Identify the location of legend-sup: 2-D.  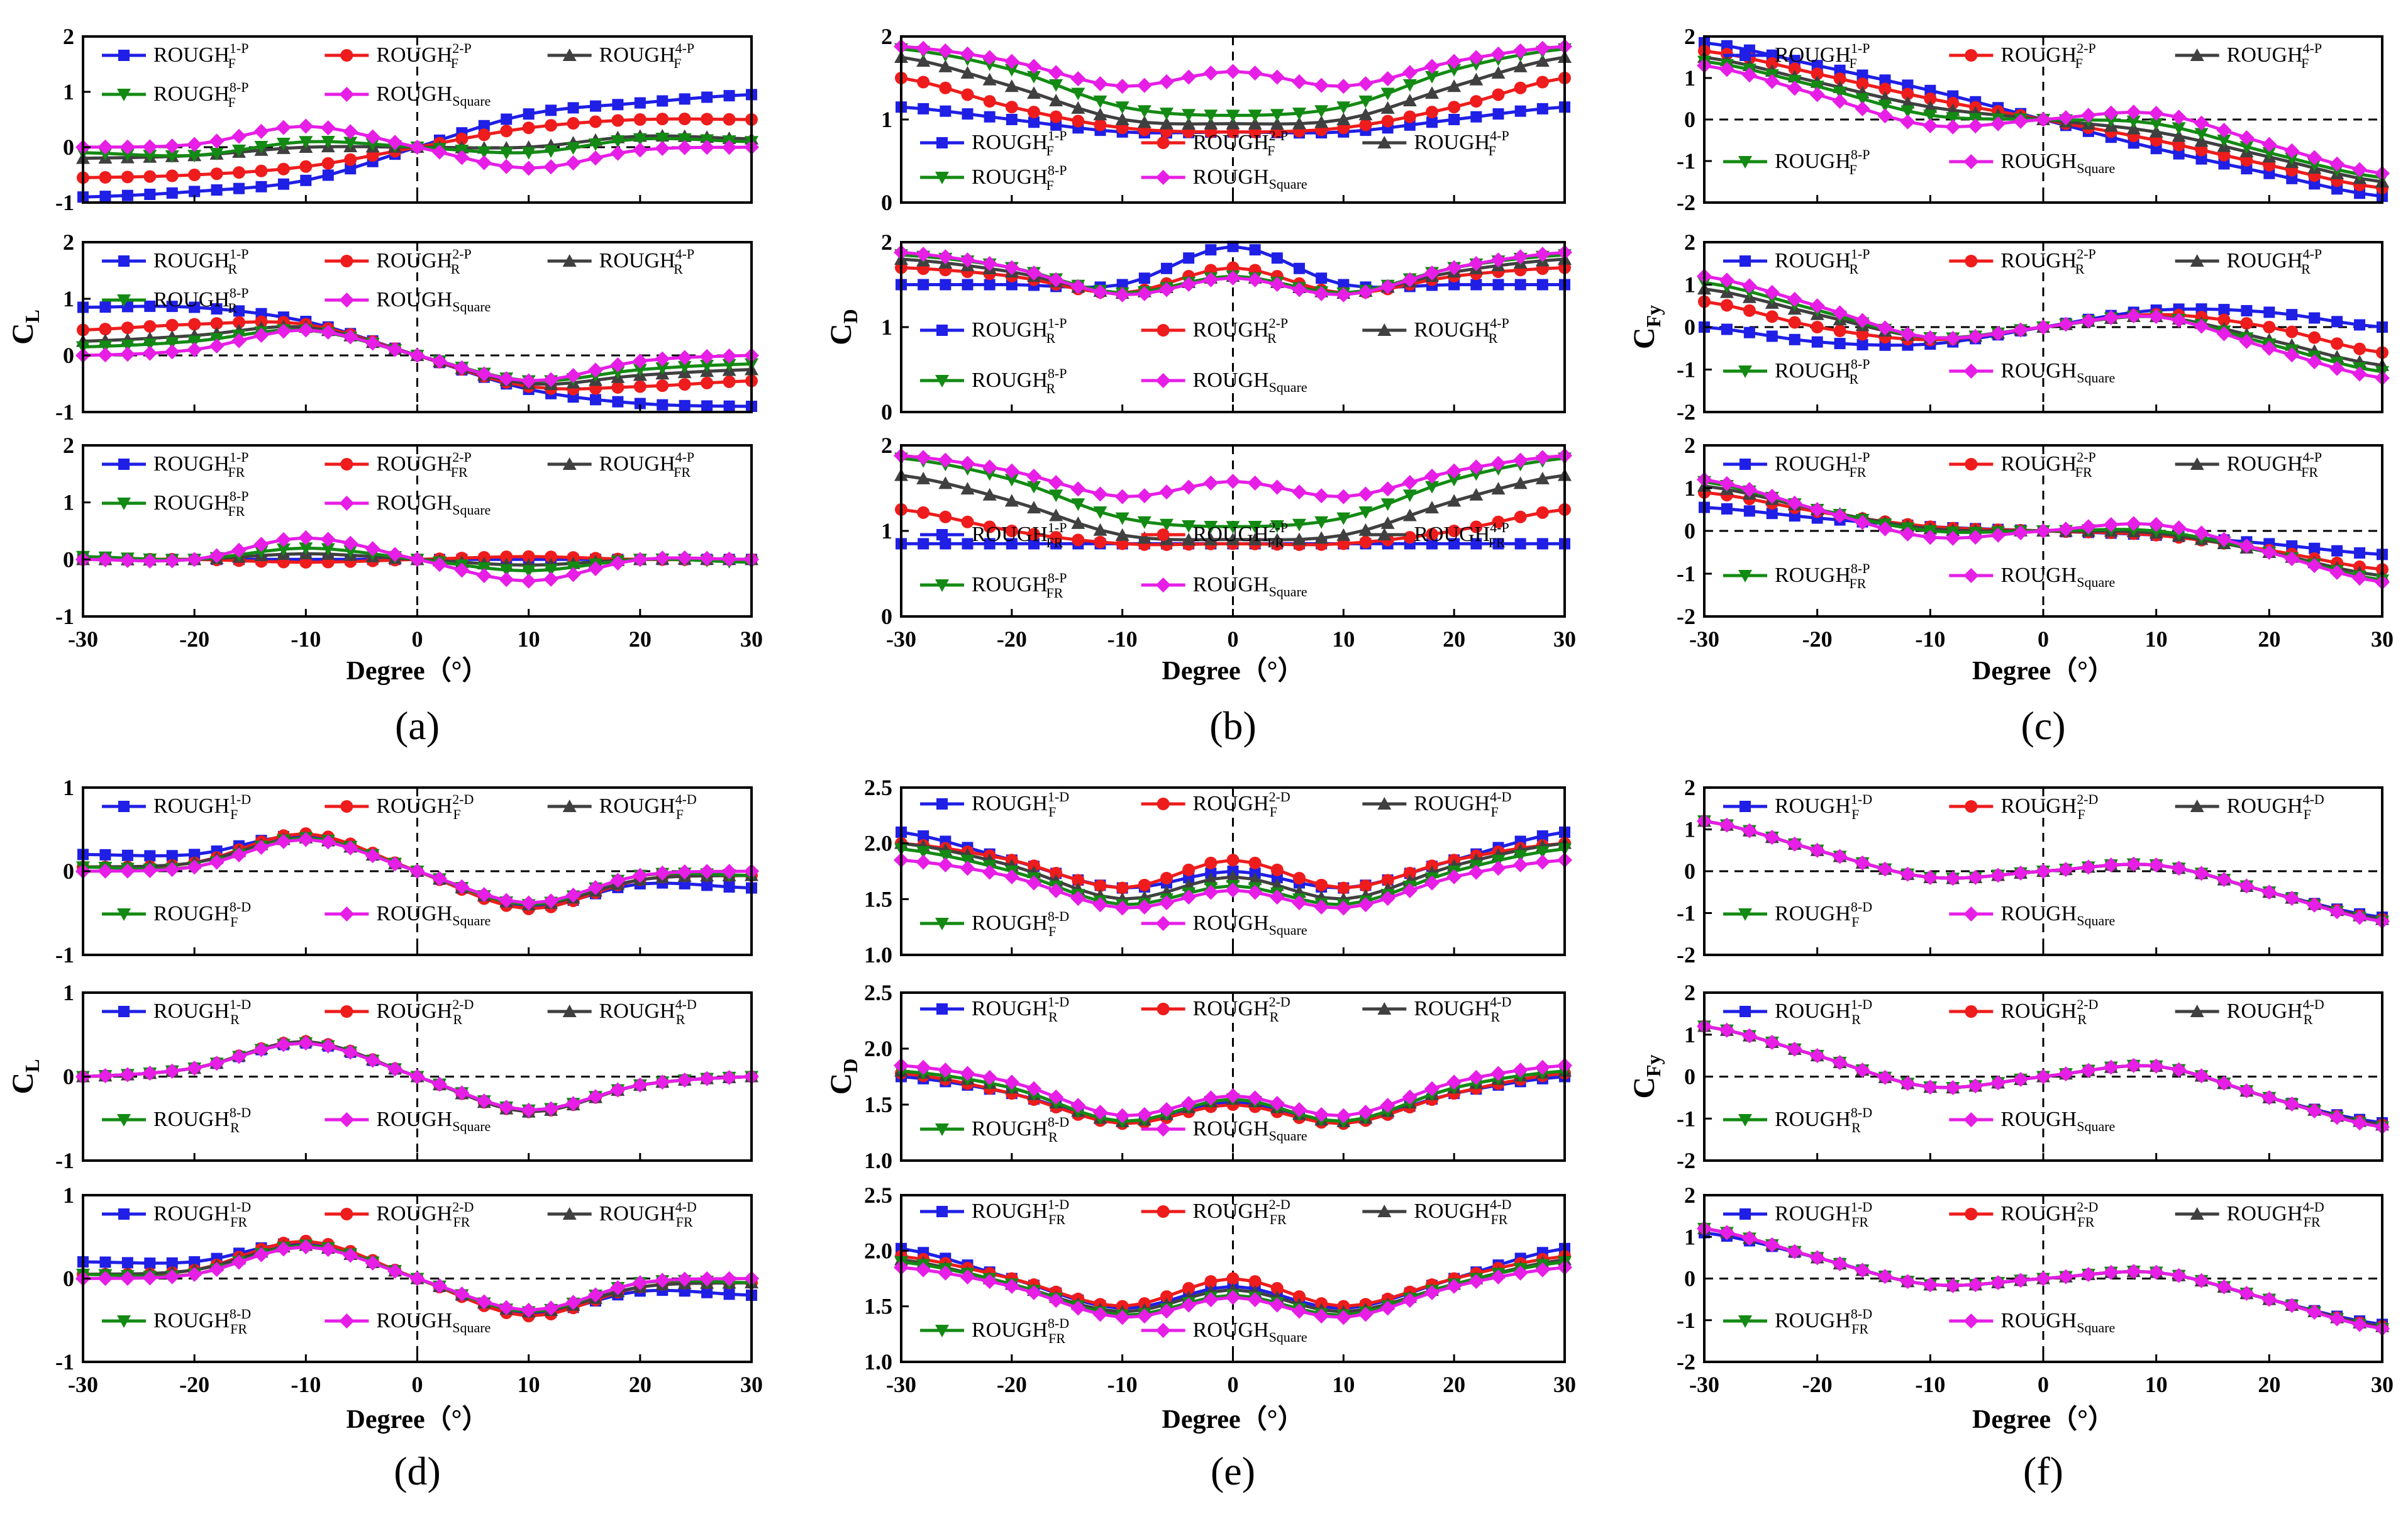
(2087, 1004).